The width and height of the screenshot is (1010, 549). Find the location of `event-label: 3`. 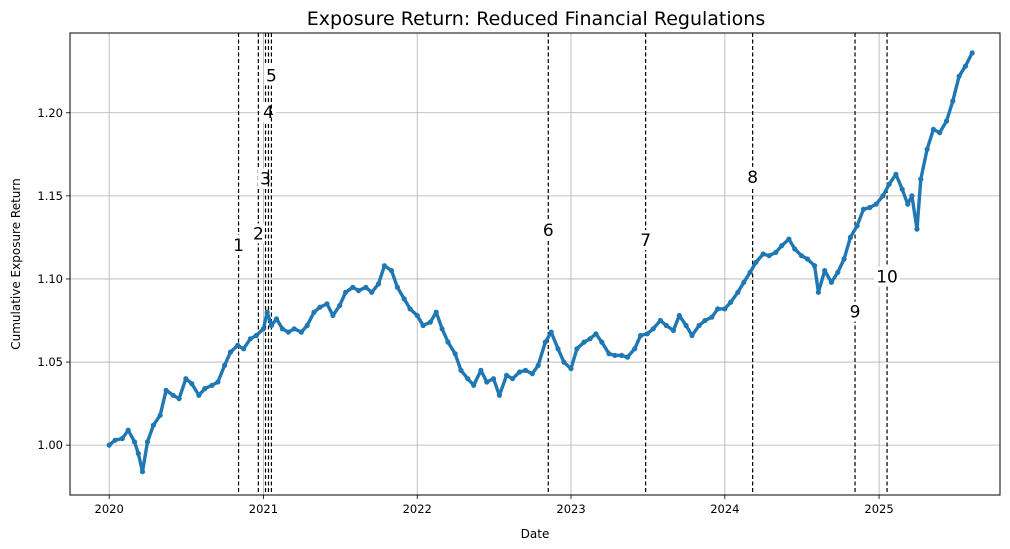

event-label: 3 is located at coordinates (265, 180).